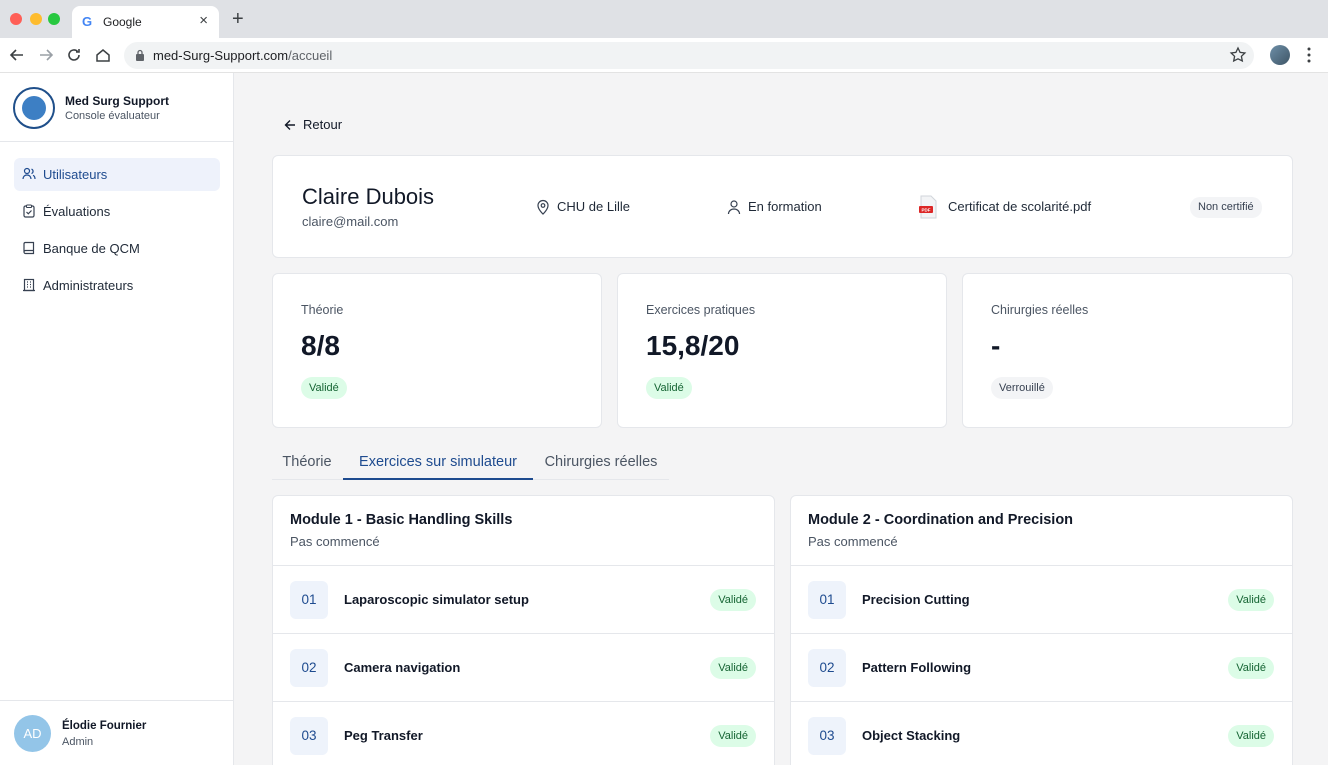 The image size is (1328, 765). I want to click on building-icon, so click(29, 285).